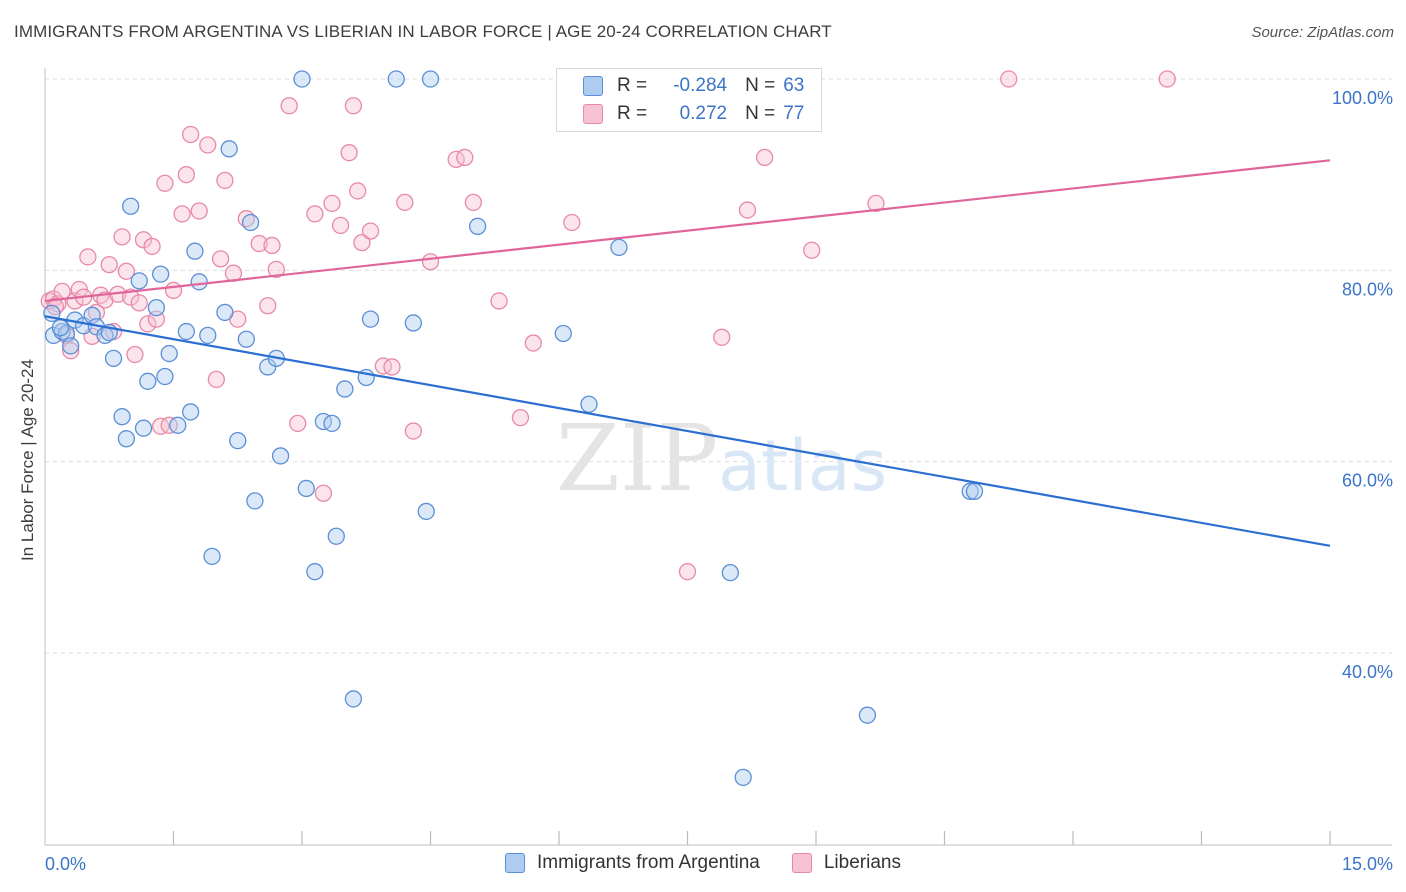 The image size is (1406, 892). What do you see at coordinates (65, 864) in the screenshot?
I see `x-tick-label: 0.0%` at bounding box center [65, 864].